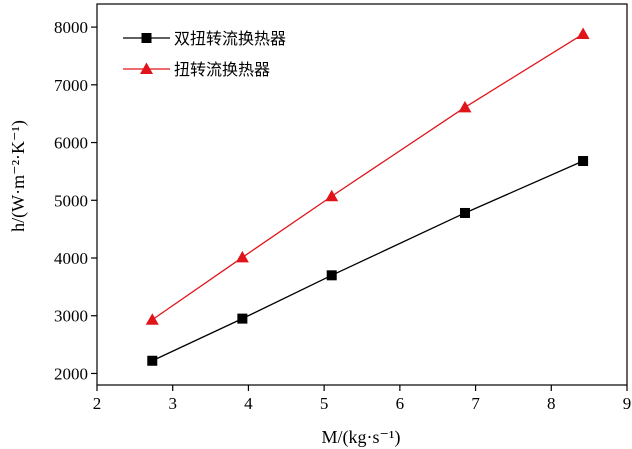 The height and width of the screenshot is (449, 632). Describe the element at coordinates (627, 403) in the screenshot. I see `x-tick-label: 9` at that location.